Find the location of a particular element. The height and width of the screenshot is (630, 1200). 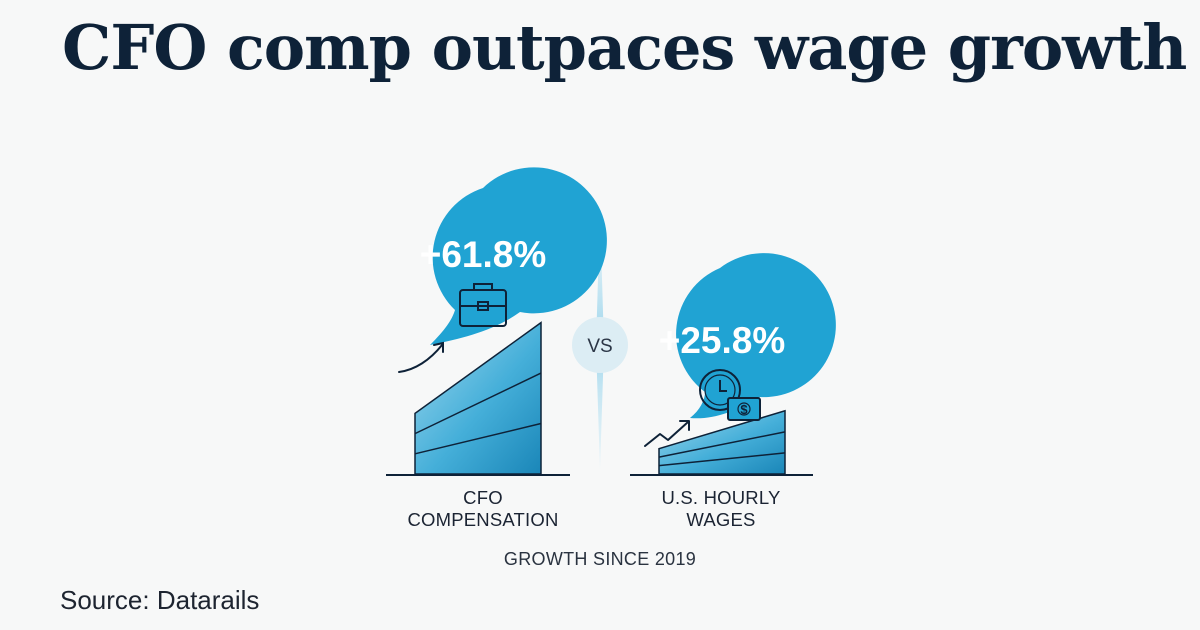

bar-cfo-stripes is located at coordinates (478, 413).